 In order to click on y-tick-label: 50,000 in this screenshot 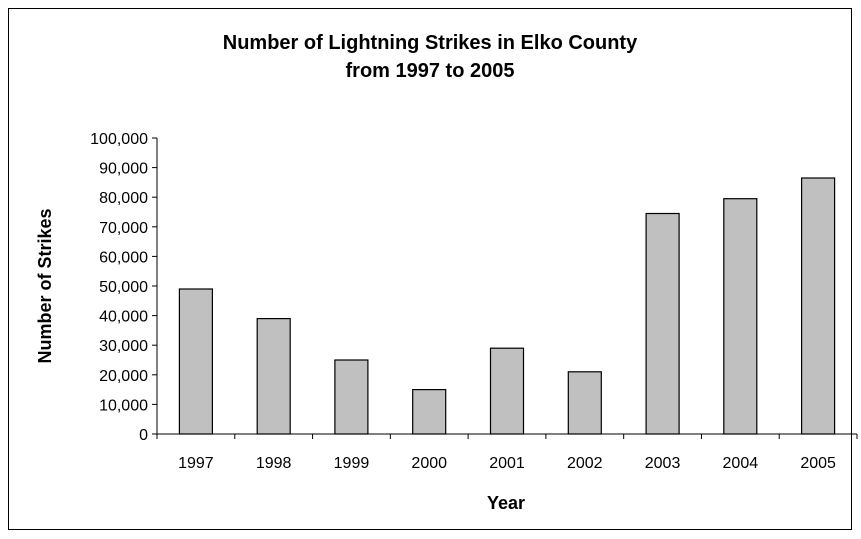, I will do `click(123, 287)`.